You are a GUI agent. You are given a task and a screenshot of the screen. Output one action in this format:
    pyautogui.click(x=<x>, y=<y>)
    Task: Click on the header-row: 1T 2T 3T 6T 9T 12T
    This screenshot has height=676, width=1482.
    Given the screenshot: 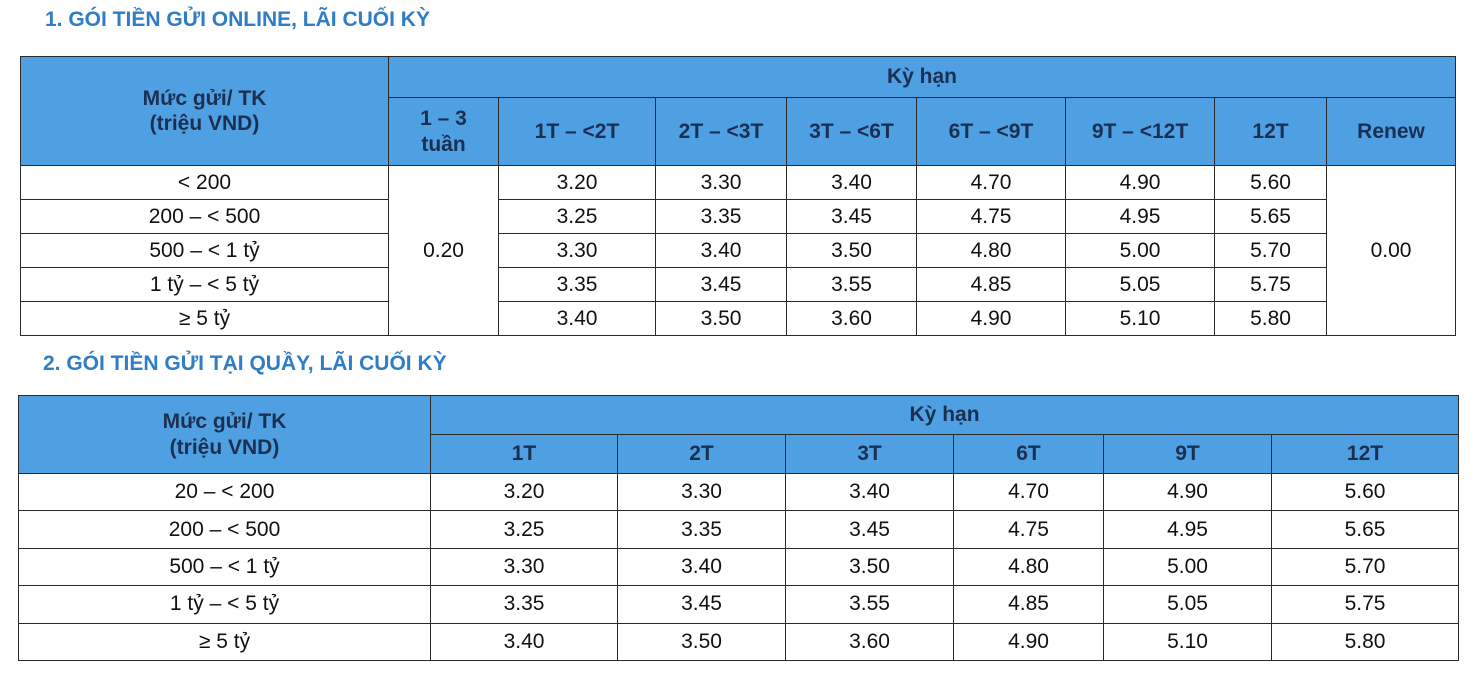 What is the action you would take?
    pyautogui.click(x=739, y=454)
    